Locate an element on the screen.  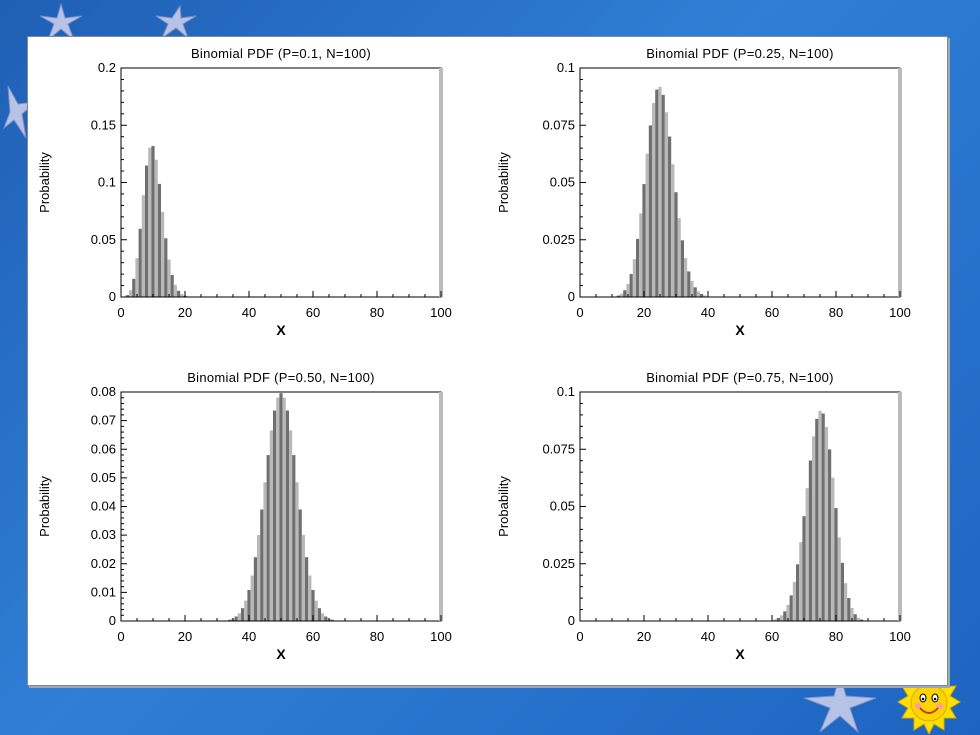
y-tick-label: 0.025 is located at coordinates (558, 239).